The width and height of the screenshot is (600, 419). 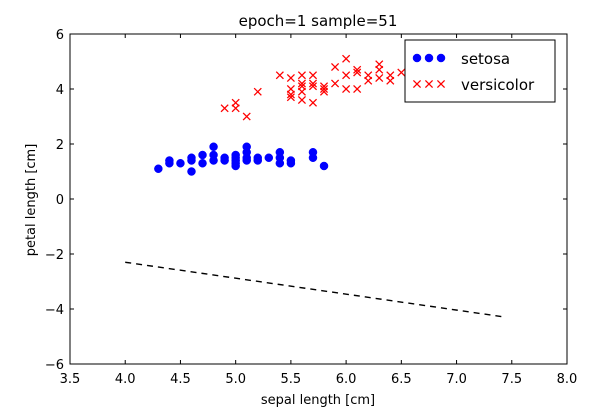 What do you see at coordinates (60, 145) in the screenshot?
I see `y-tick-label: 2` at bounding box center [60, 145].